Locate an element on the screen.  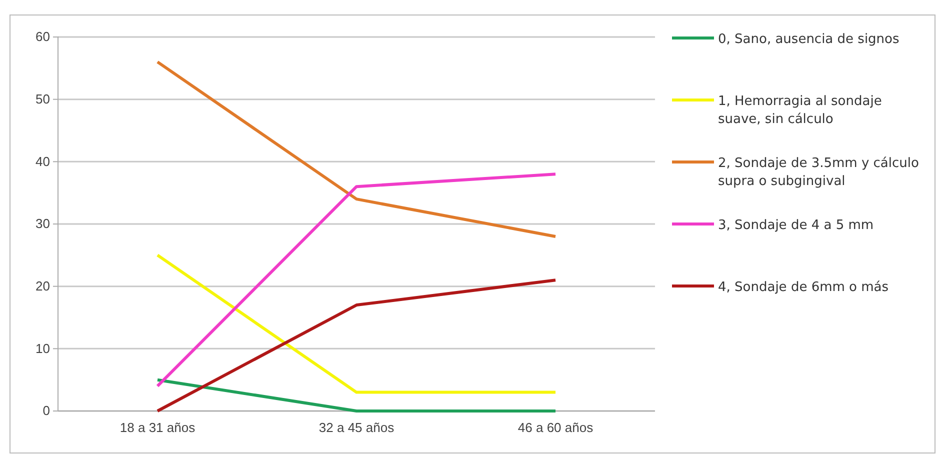
y-tick-label: 20 is located at coordinates (43, 286).